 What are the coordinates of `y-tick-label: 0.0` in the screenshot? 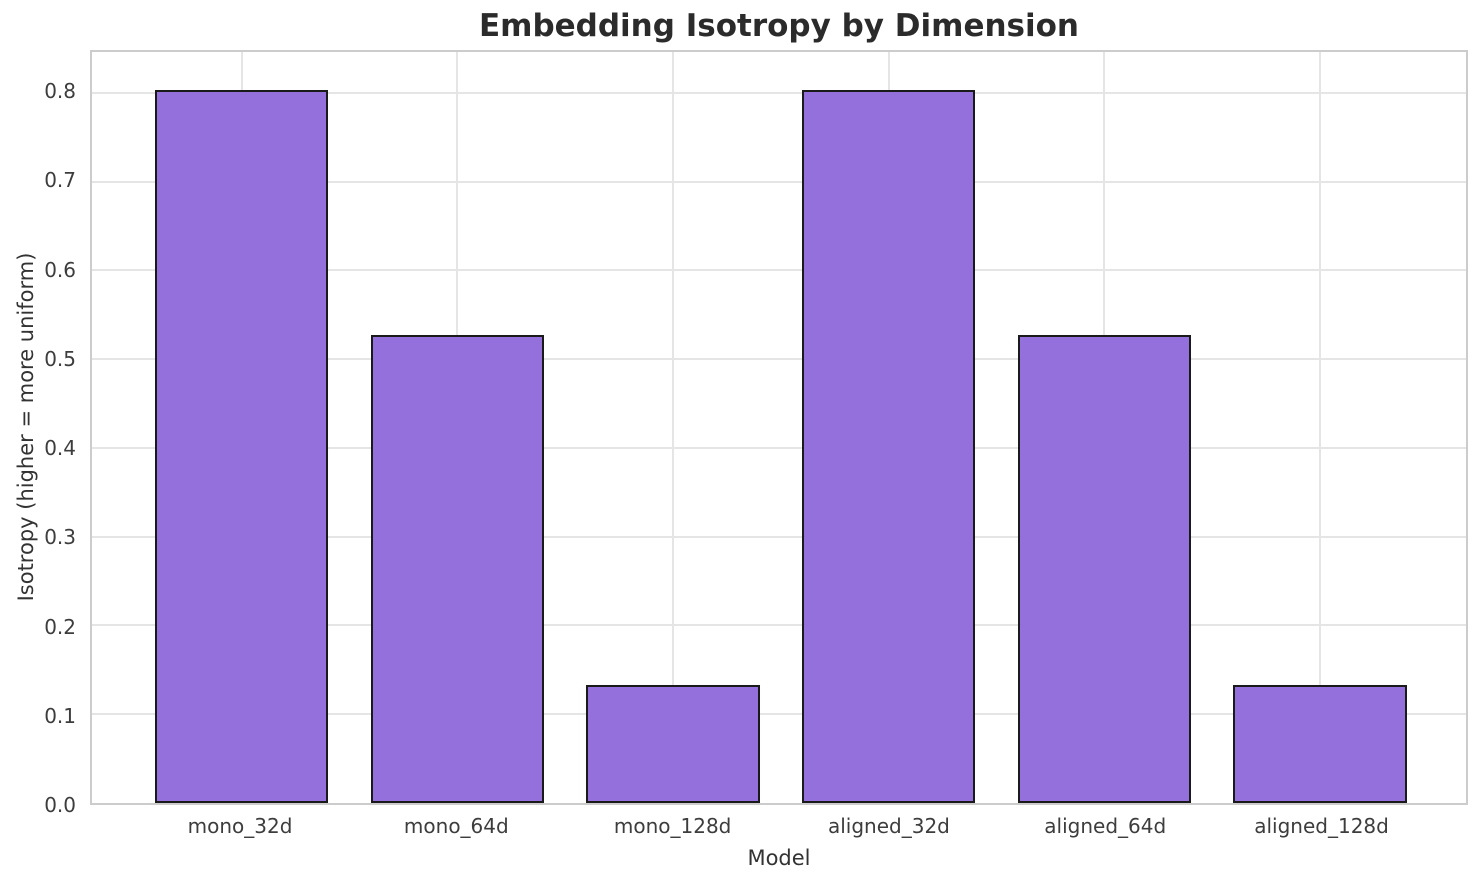 It's located at (60, 805).